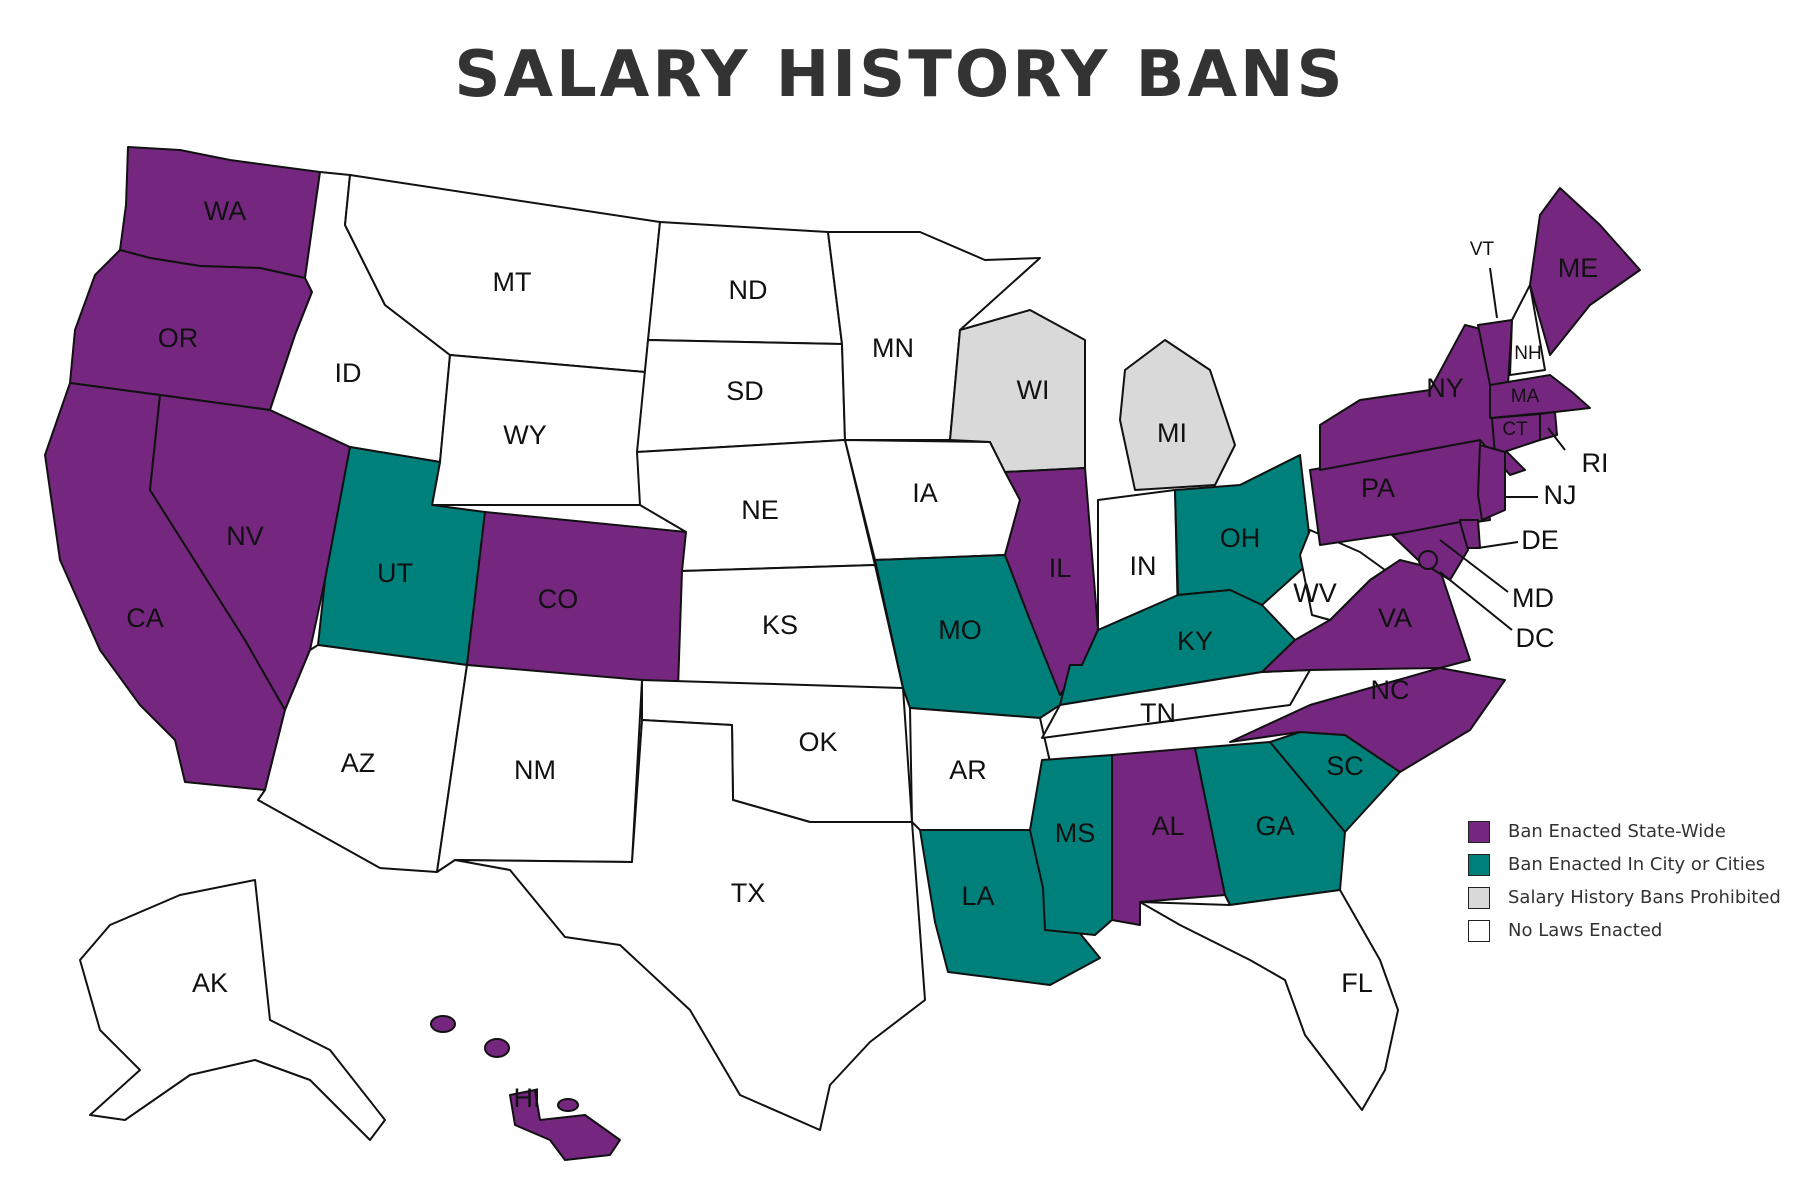  What do you see at coordinates (225, 211) in the screenshot?
I see `state-label-wa: WA` at bounding box center [225, 211].